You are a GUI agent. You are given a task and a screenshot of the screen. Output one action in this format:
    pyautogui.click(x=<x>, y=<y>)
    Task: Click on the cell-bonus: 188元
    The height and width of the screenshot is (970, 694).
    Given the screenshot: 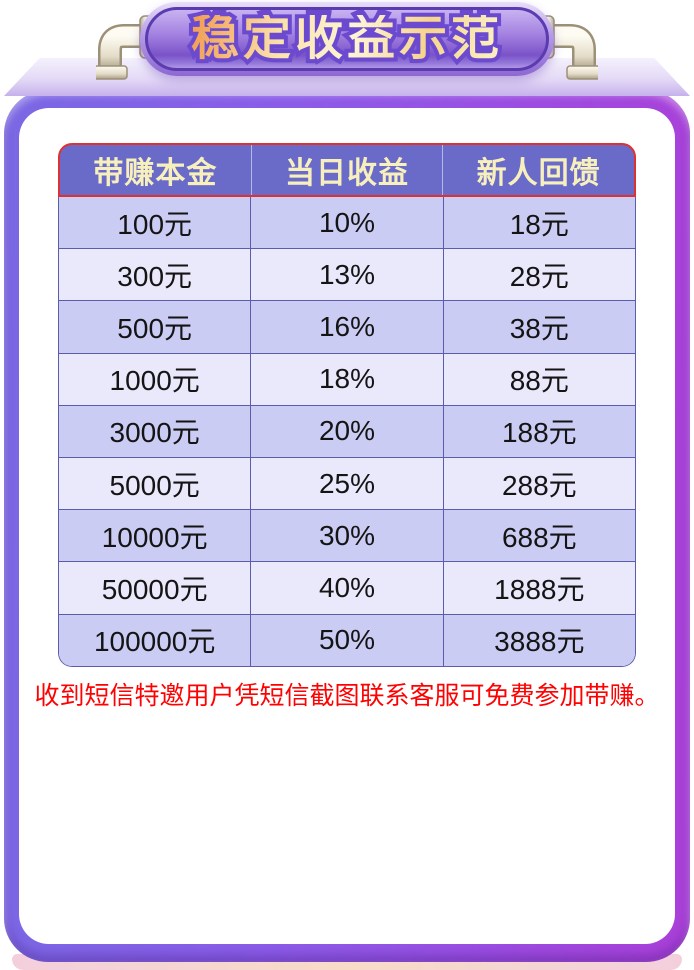 What is the action you would take?
    pyautogui.click(x=538, y=431)
    